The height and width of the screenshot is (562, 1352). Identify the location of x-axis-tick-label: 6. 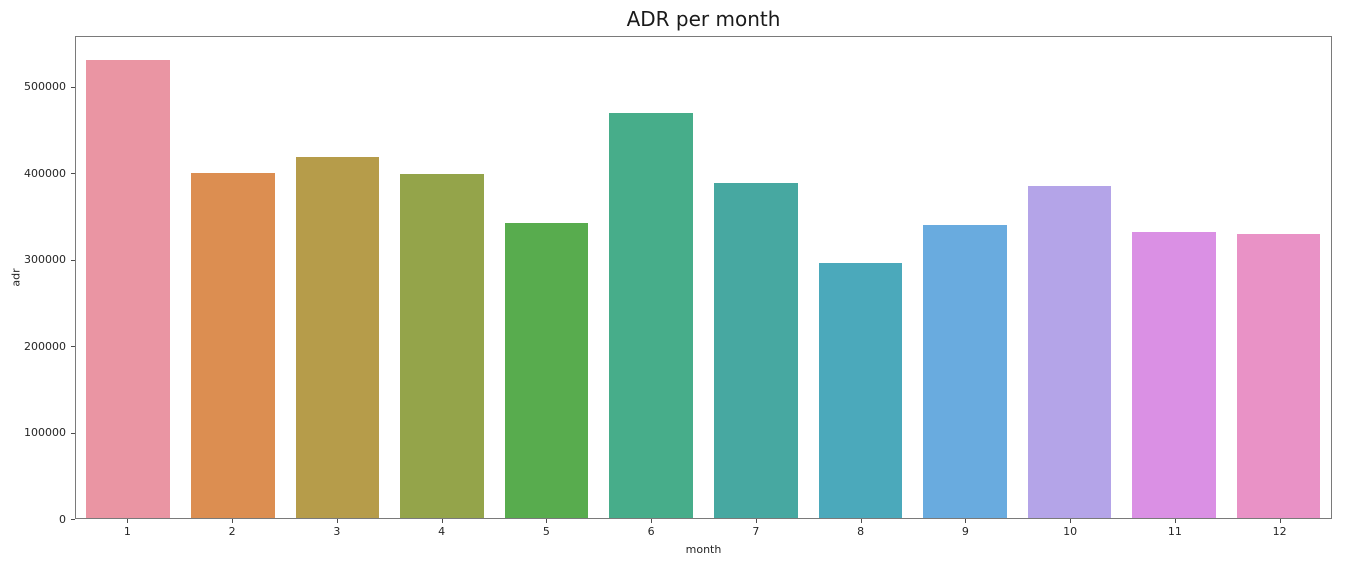
(651, 531).